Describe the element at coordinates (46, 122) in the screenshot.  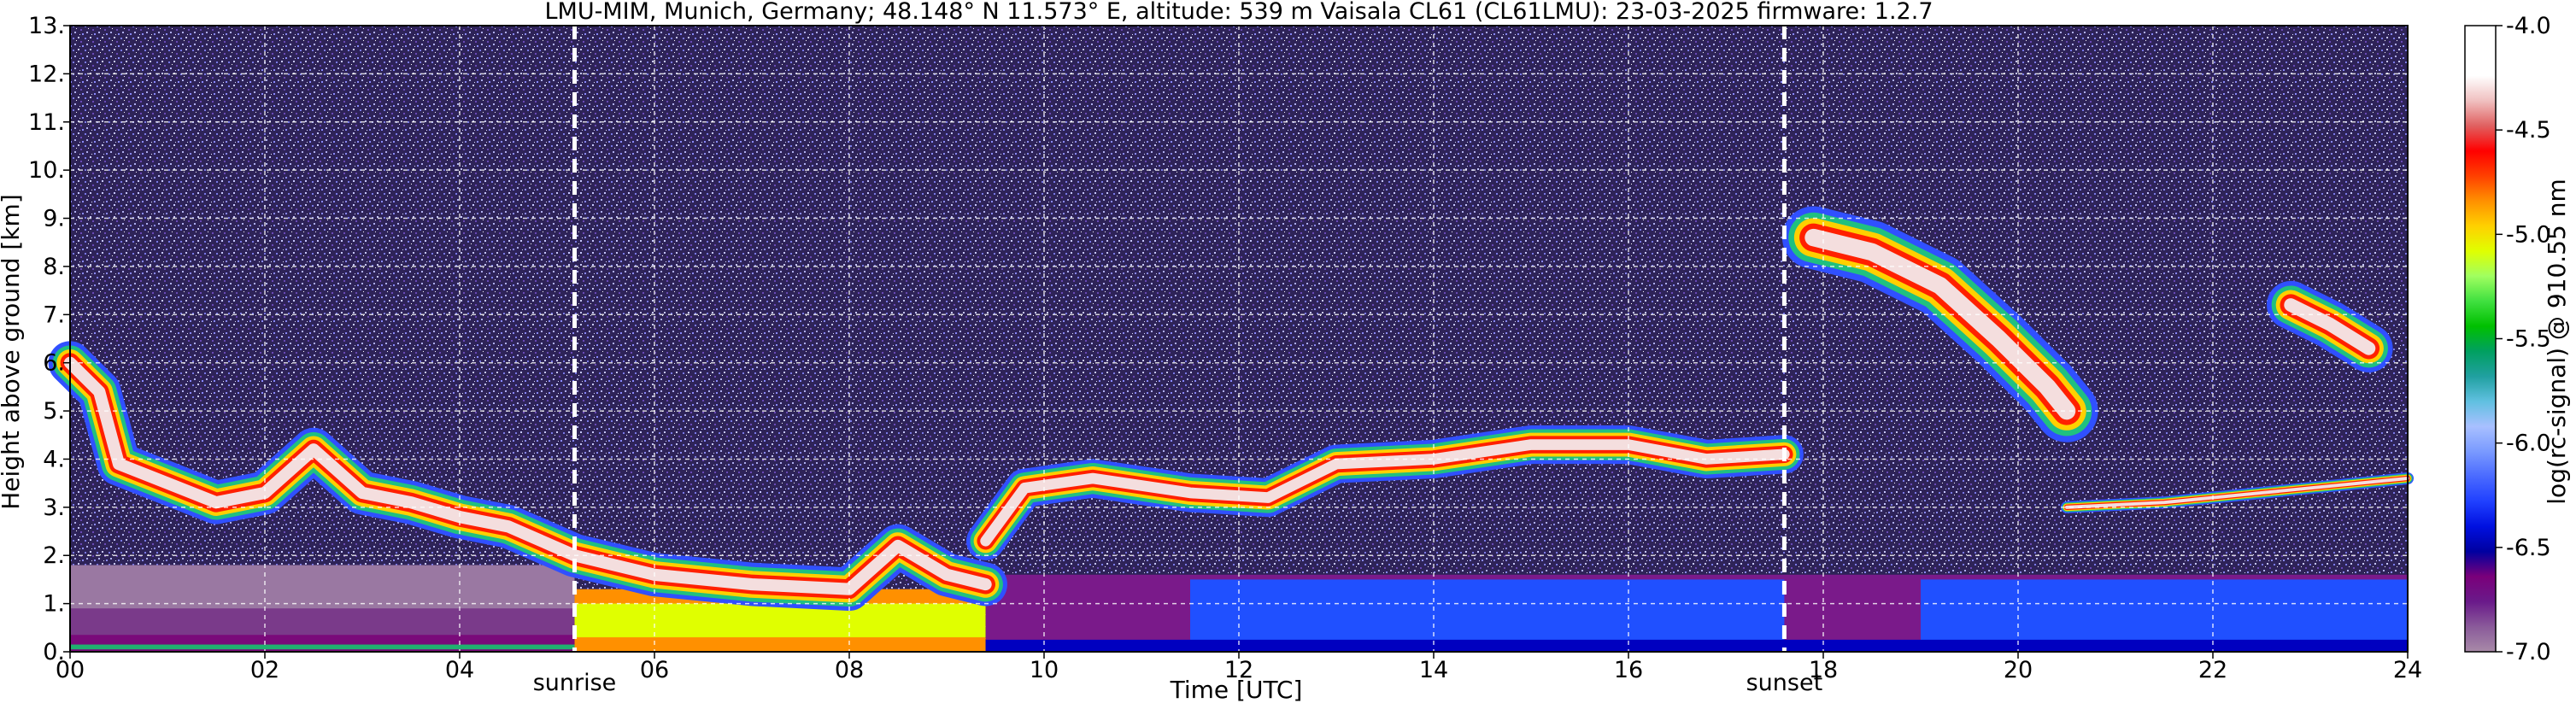
I see `y-tick-label: 11.` at that location.